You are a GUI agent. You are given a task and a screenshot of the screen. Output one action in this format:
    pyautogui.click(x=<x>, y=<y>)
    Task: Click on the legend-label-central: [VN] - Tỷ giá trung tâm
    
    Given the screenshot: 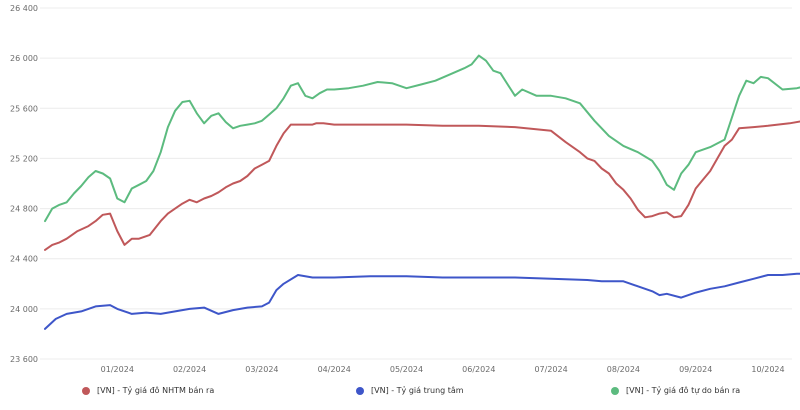 What is the action you would take?
    pyautogui.click(x=417, y=390)
    